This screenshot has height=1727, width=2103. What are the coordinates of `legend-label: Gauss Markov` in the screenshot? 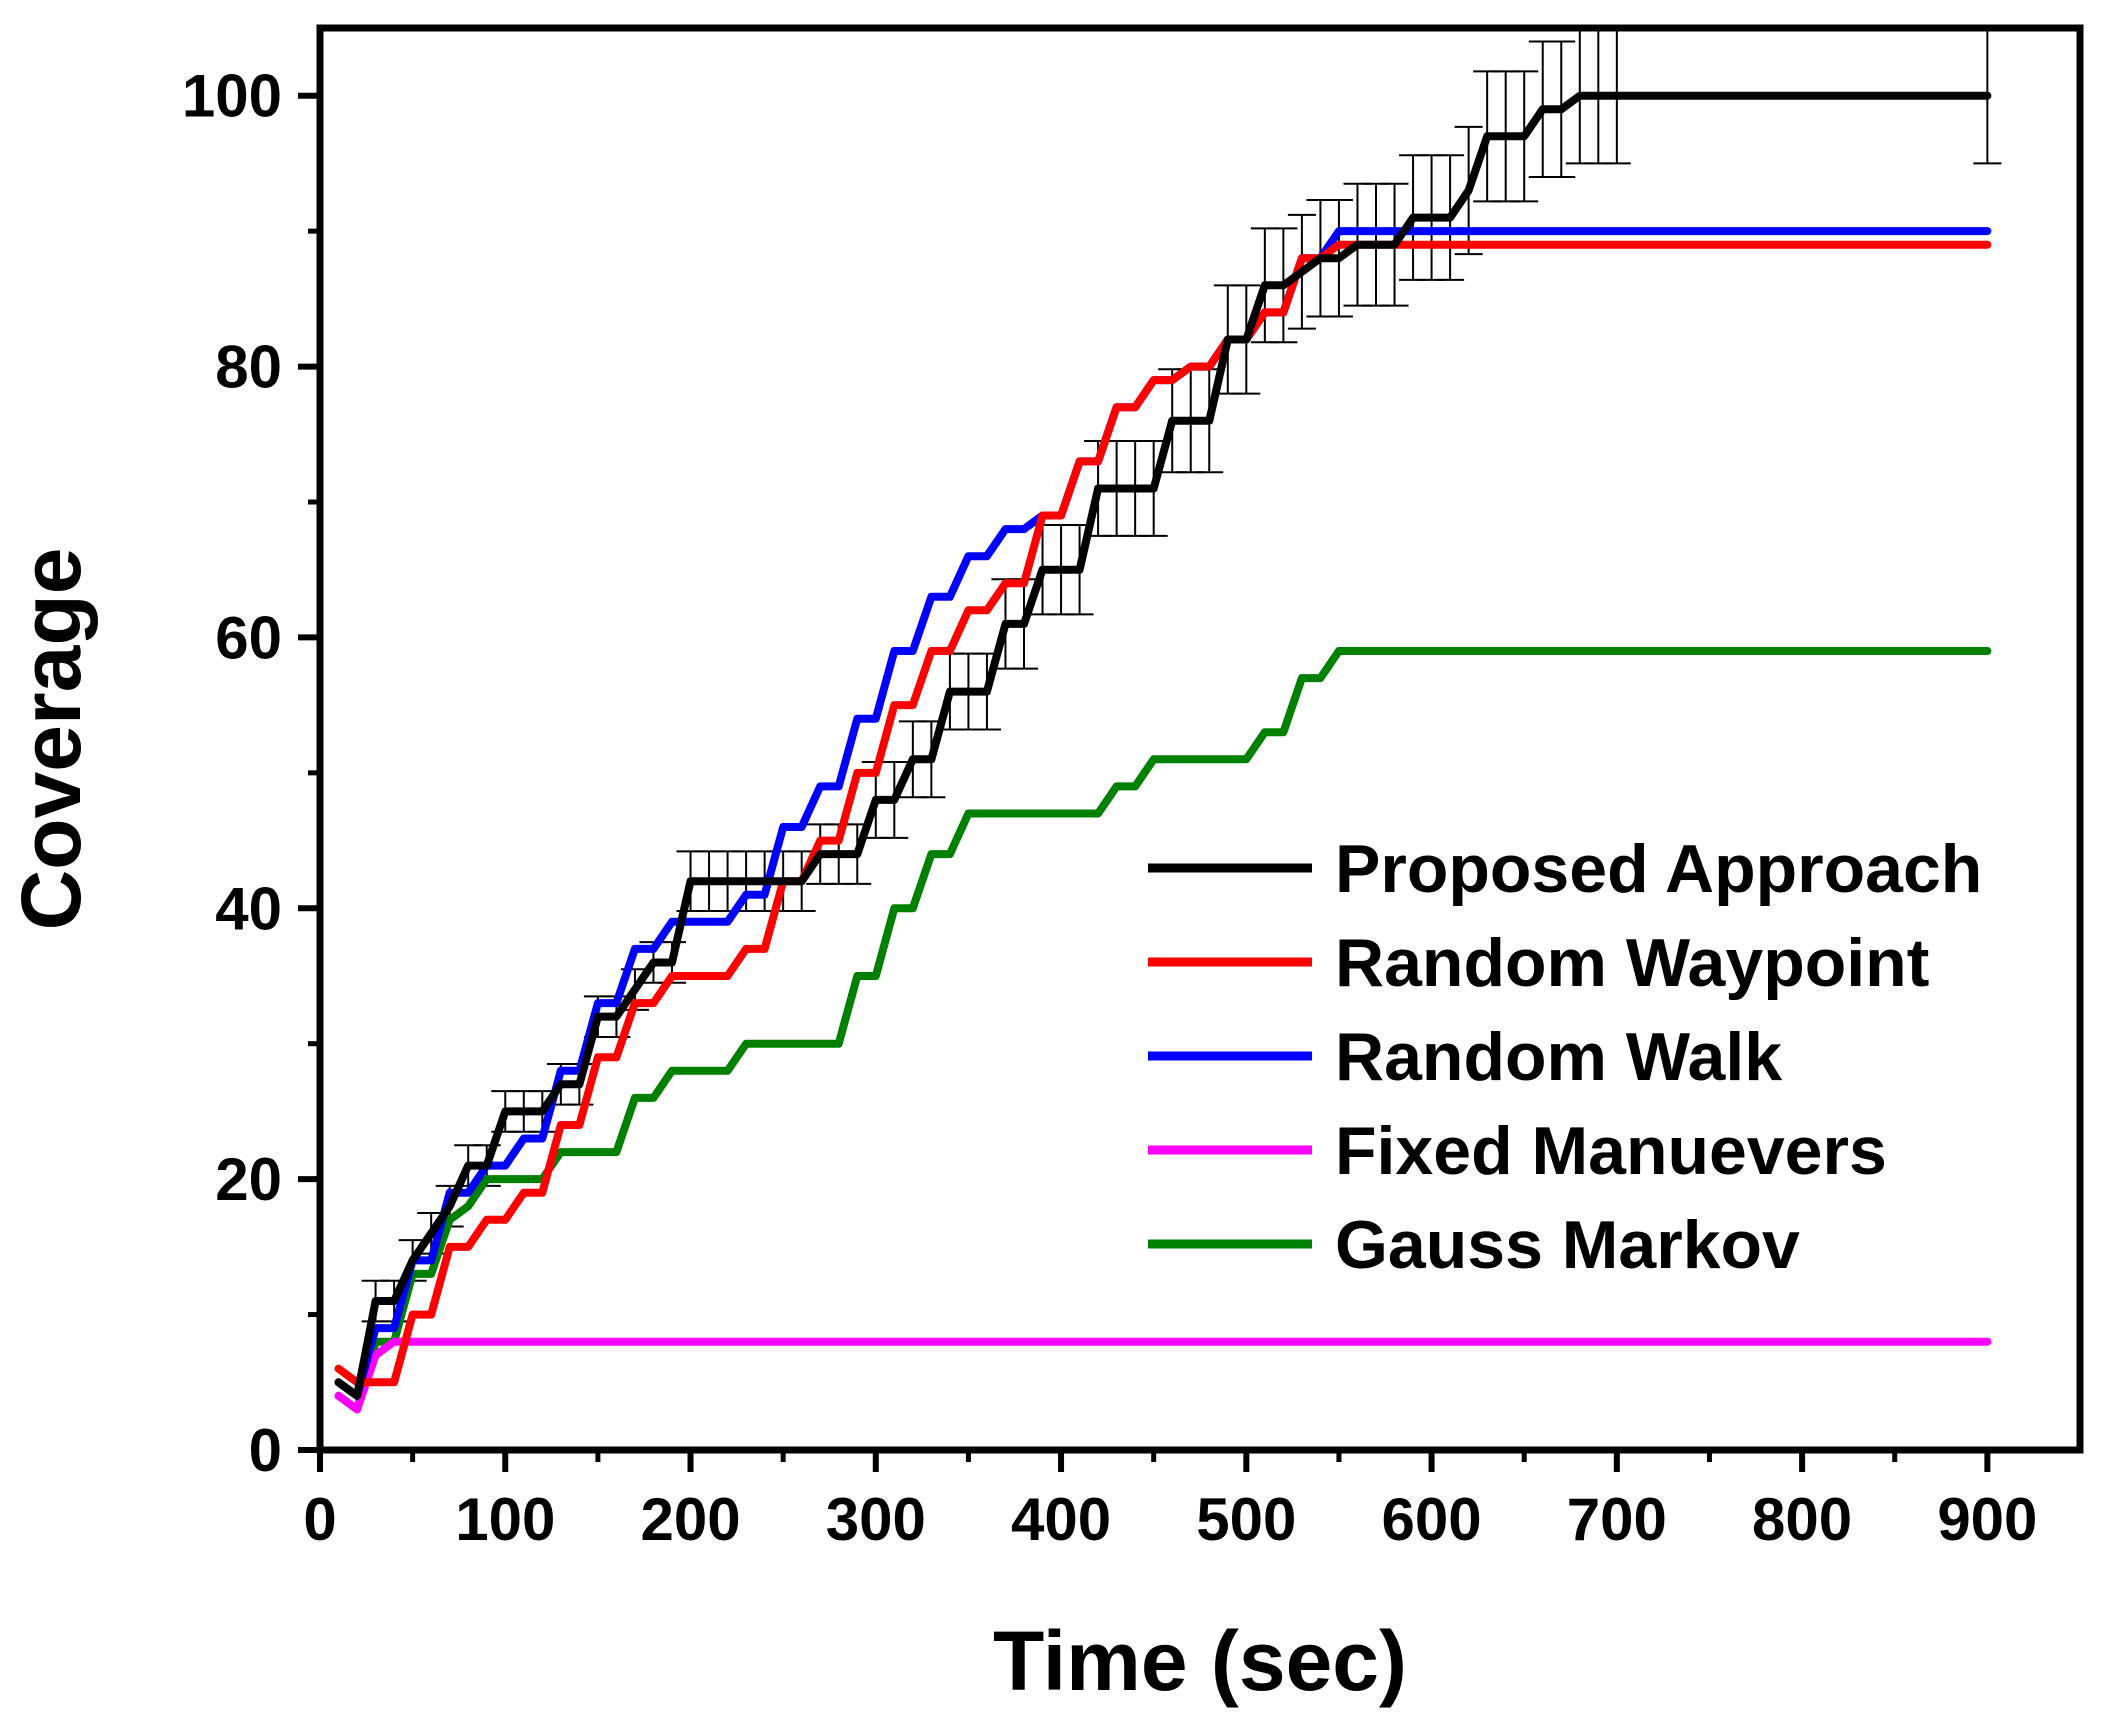 It's located at (1567, 1245).